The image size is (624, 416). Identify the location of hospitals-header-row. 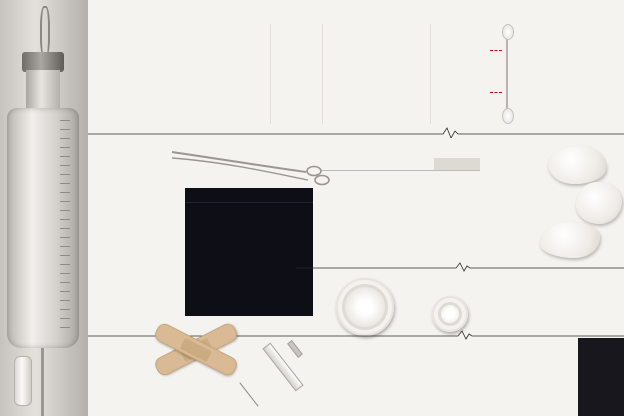
(401, 164).